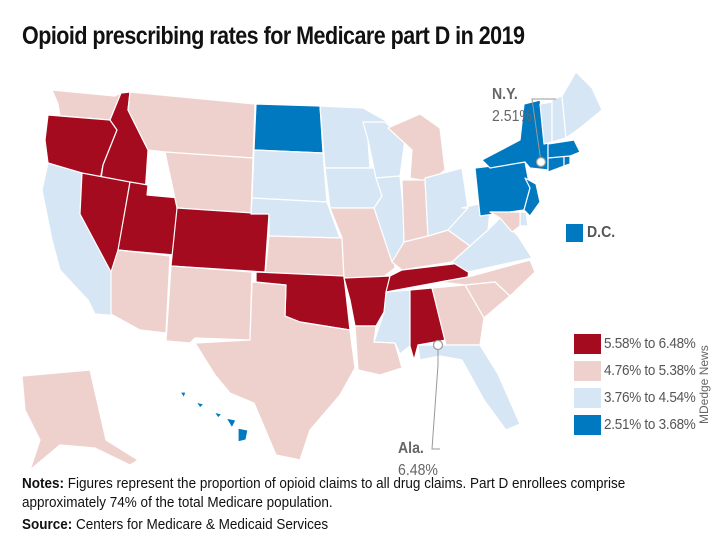 The height and width of the screenshot is (552, 720). Describe the element at coordinates (524, 219) in the screenshot. I see `state-de` at that location.